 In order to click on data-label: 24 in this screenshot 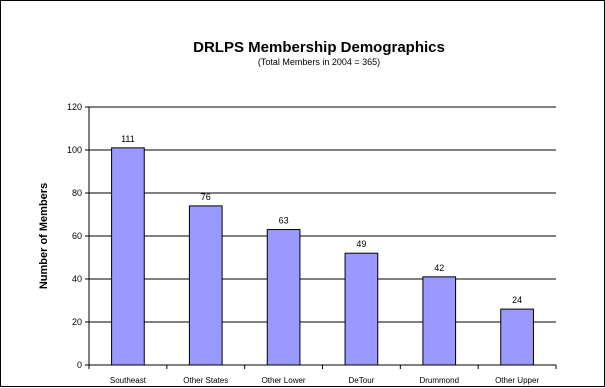, I will do `click(517, 300)`.